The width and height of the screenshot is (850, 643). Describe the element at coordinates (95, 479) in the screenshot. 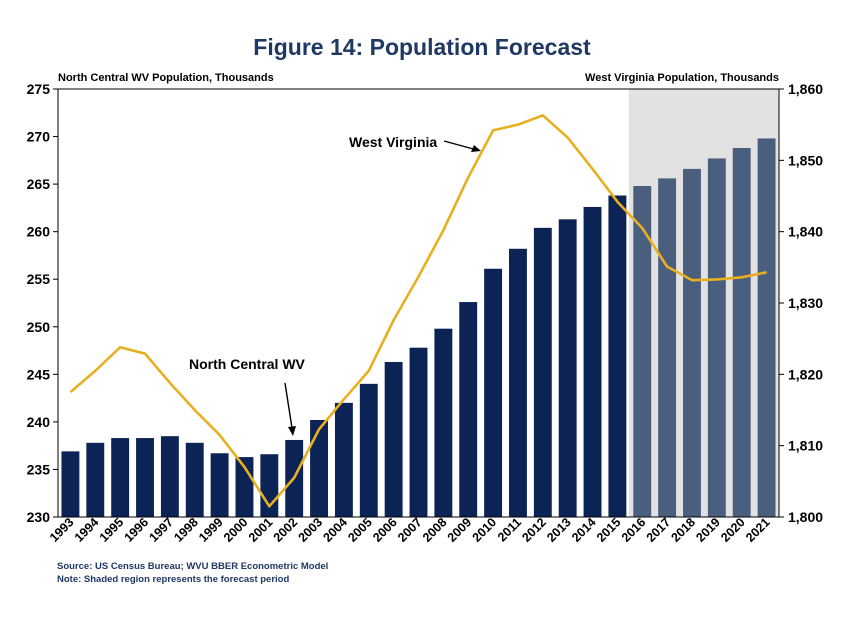

I see `bar-1994` at that location.